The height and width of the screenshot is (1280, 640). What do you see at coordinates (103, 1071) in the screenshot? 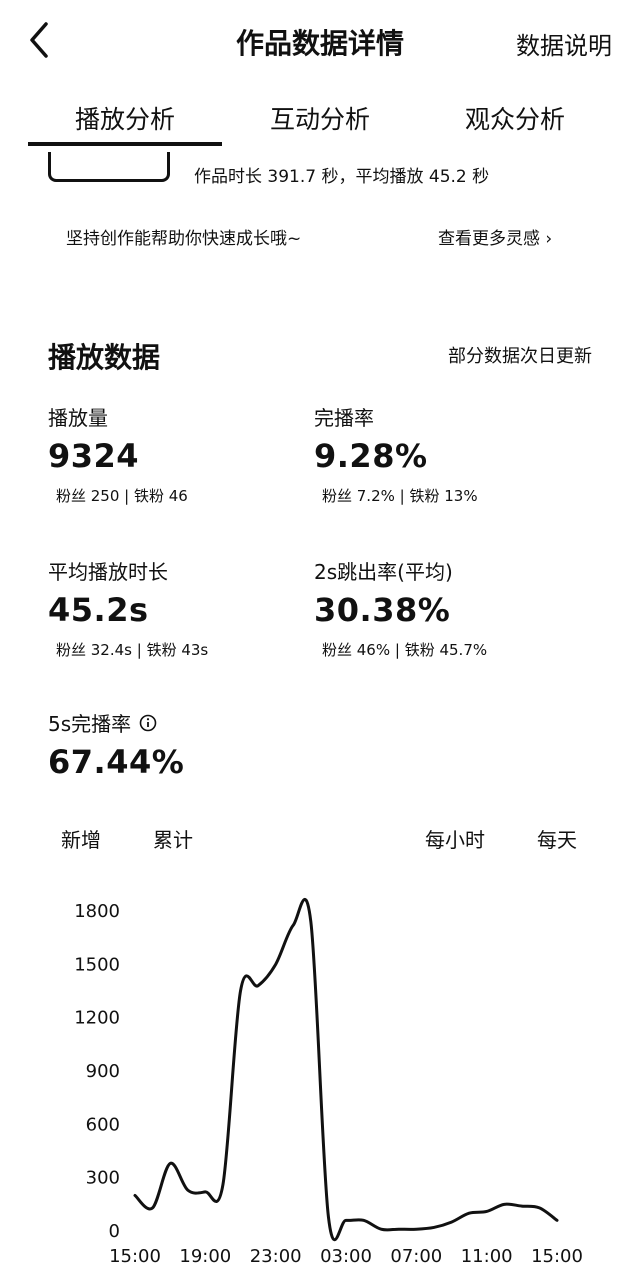
I see `y-tick-label: 900` at bounding box center [103, 1071].